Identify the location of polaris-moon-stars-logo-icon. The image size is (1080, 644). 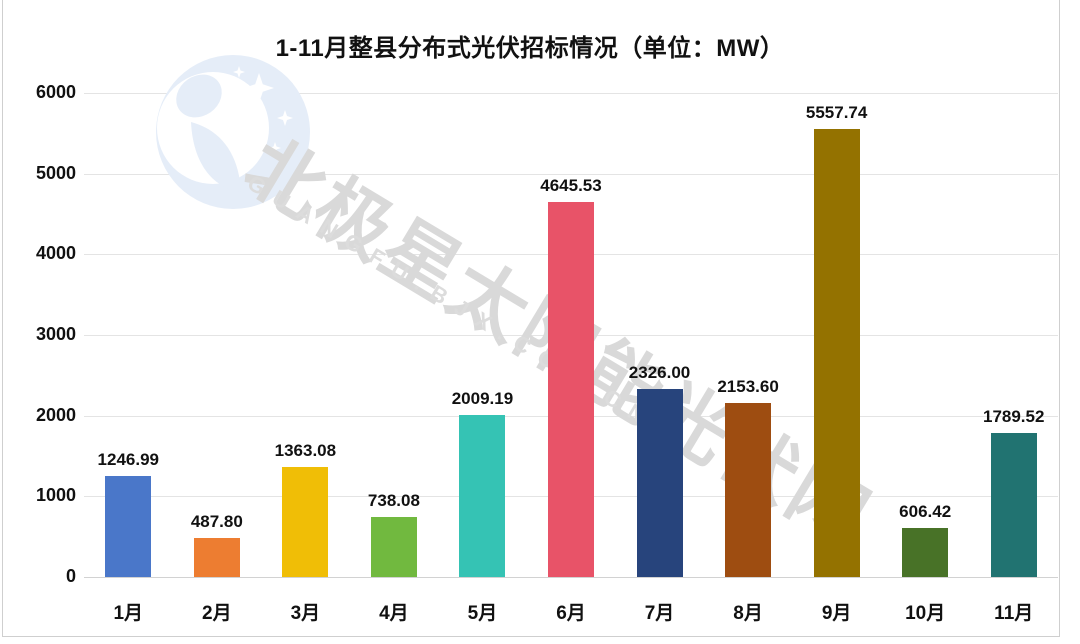
(233, 132).